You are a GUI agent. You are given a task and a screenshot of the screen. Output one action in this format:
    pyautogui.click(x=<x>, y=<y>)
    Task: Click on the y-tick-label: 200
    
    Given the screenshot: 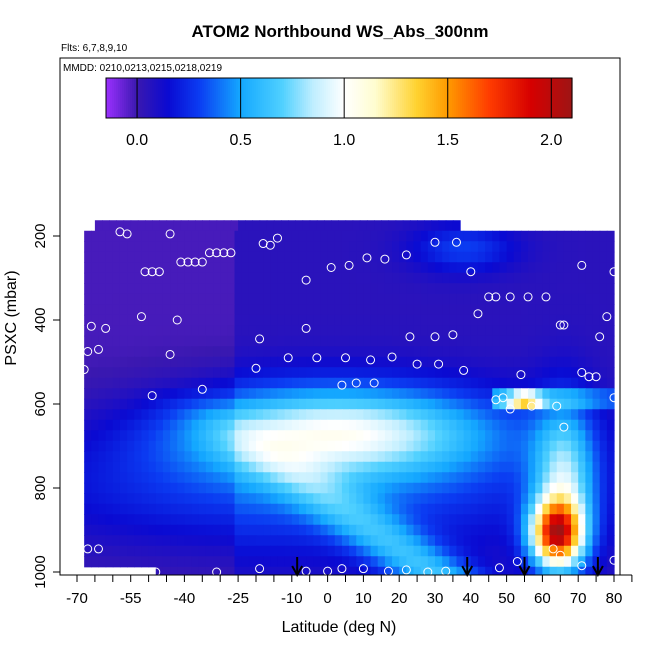 What is the action you would take?
    pyautogui.click(x=40, y=235)
    